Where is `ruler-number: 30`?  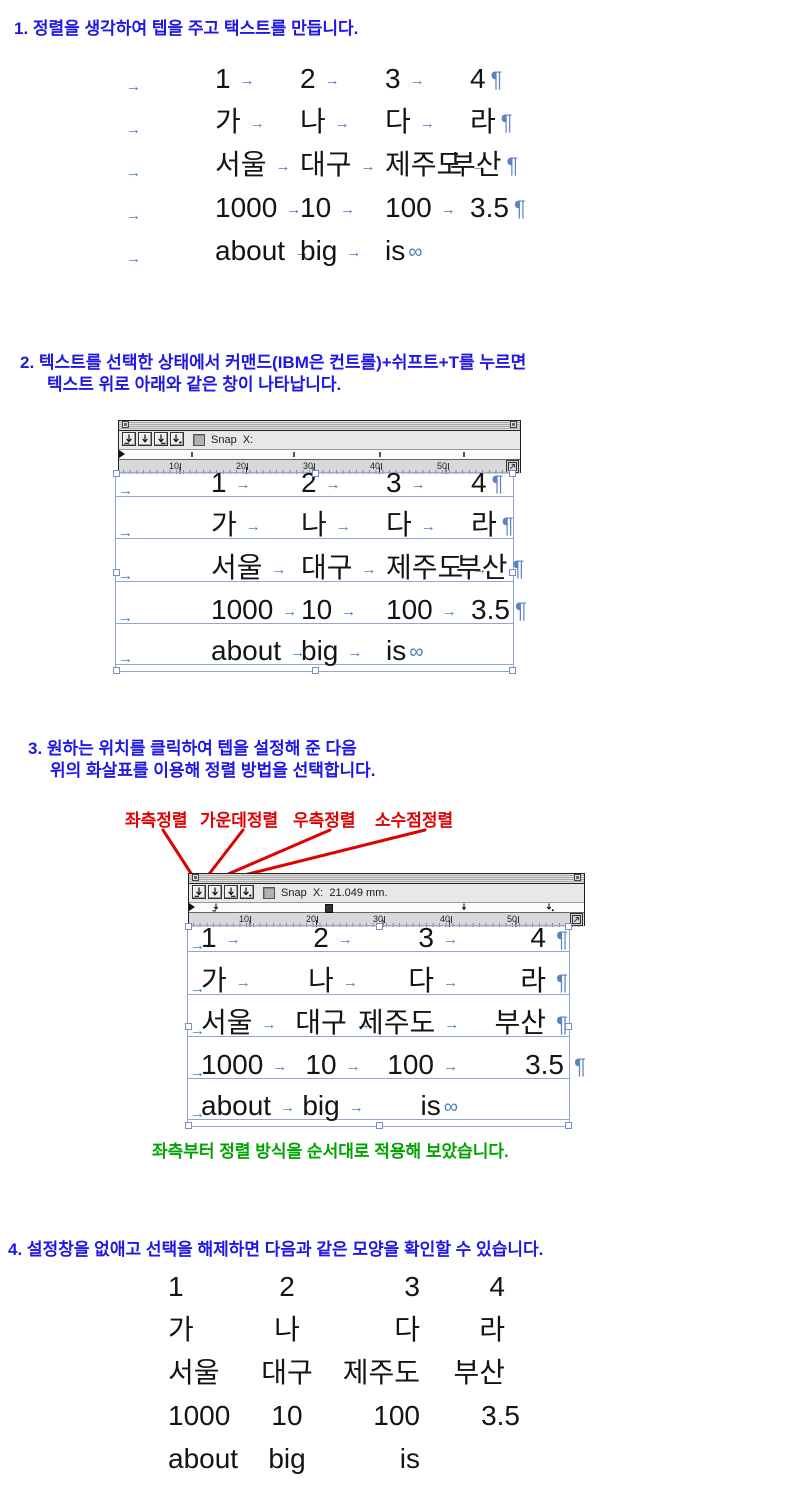
ruler-number: 30 is located at coordinates (307, 466).